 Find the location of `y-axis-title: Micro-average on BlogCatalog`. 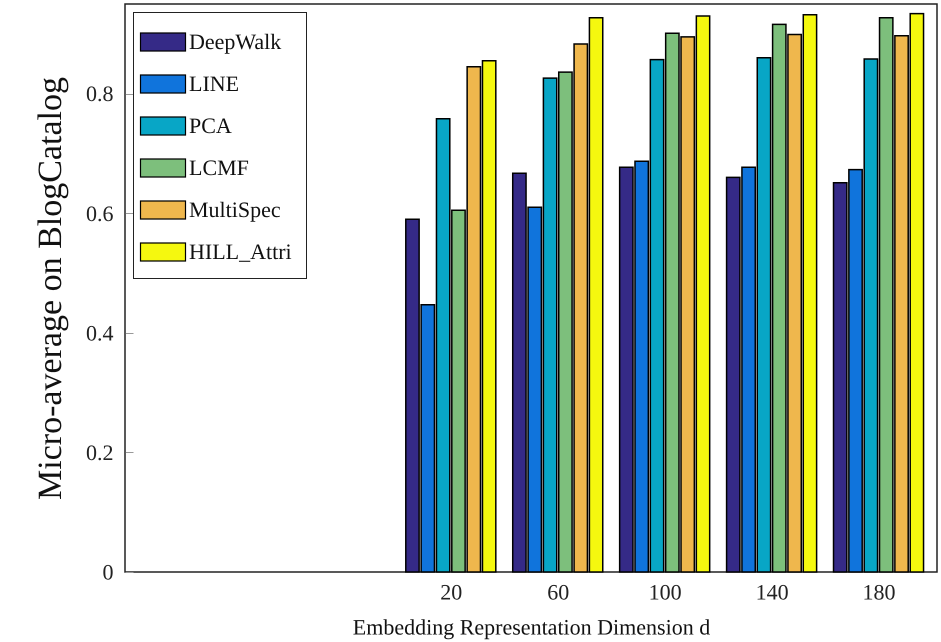

y-axis-title: Micro-average on BlogCatalog is located at coordinates (50, 288).